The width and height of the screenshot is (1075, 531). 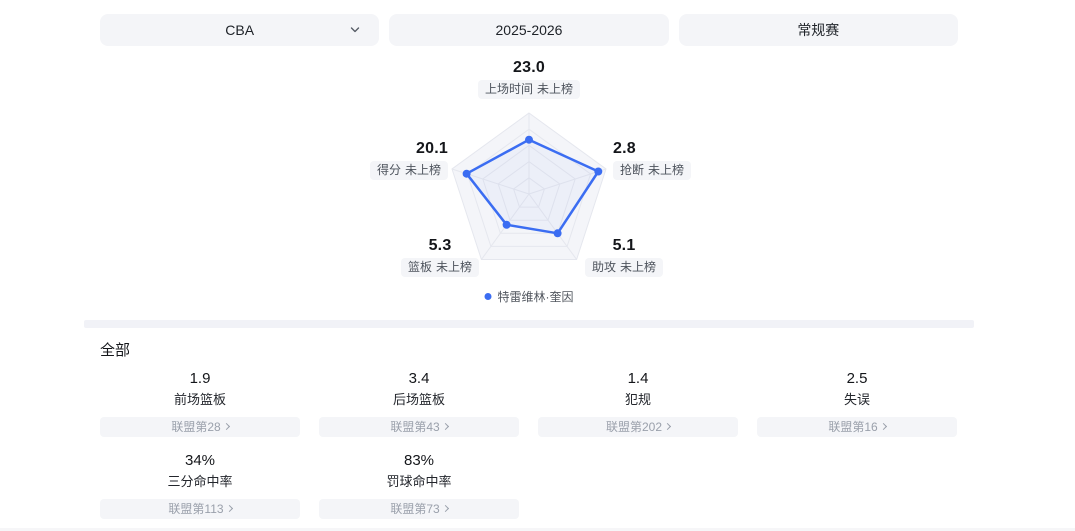 What do you see at coordinates (652, 159) in the screenshot?
I see `radar-axis-steals: 2.8 抢断 未上榜` at bounding box center [652, 159].